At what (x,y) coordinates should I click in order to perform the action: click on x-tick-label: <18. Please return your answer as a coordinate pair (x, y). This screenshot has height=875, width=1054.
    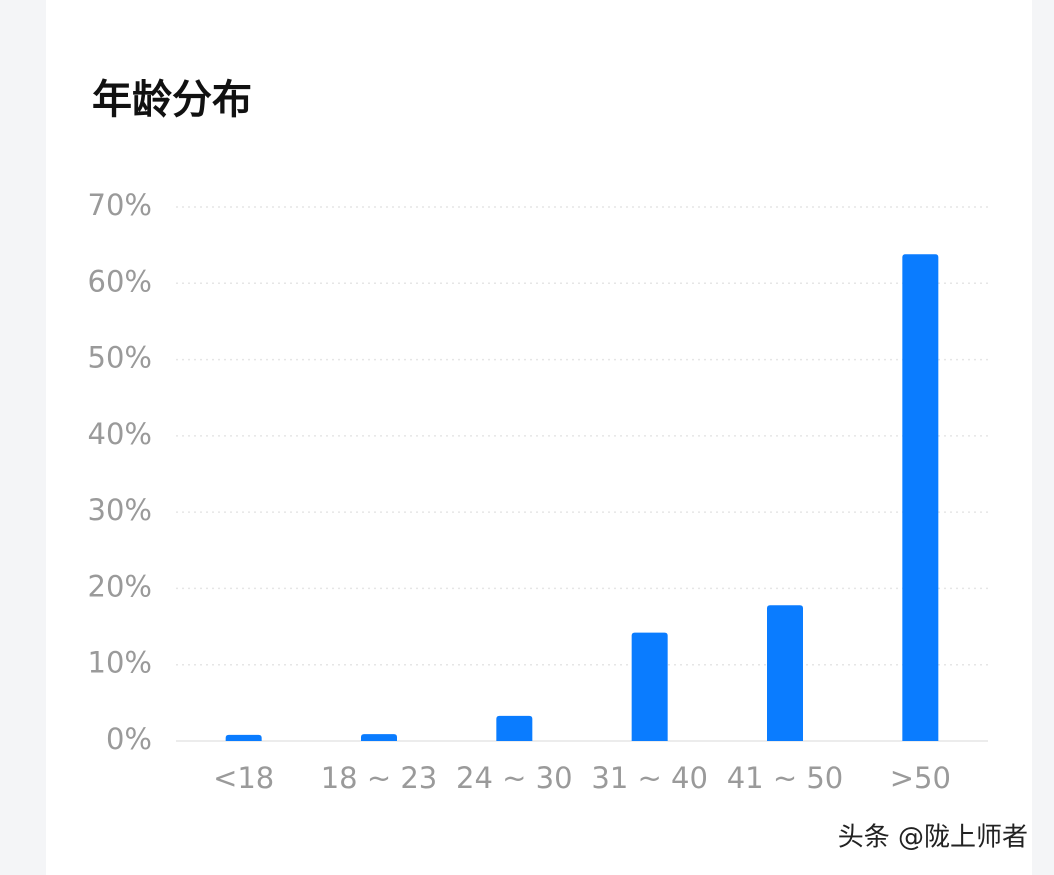
    Looking at the image, I should click on (243, 778).